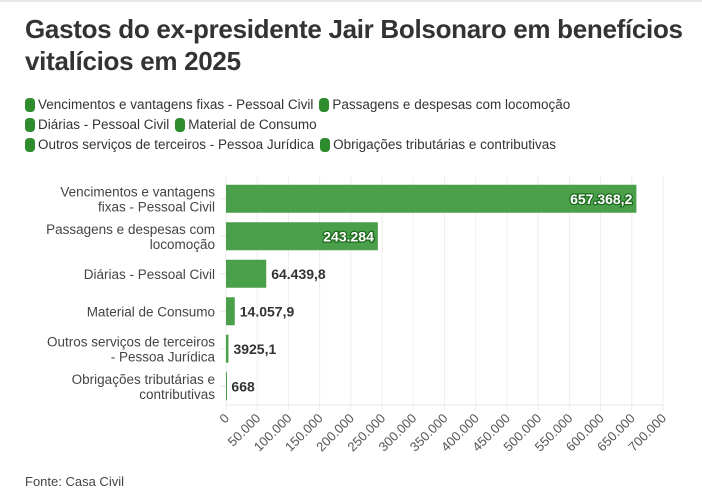  Describe the element at coordinates (243, 386) in the screenshot. I see `data-label: 668` at that location.